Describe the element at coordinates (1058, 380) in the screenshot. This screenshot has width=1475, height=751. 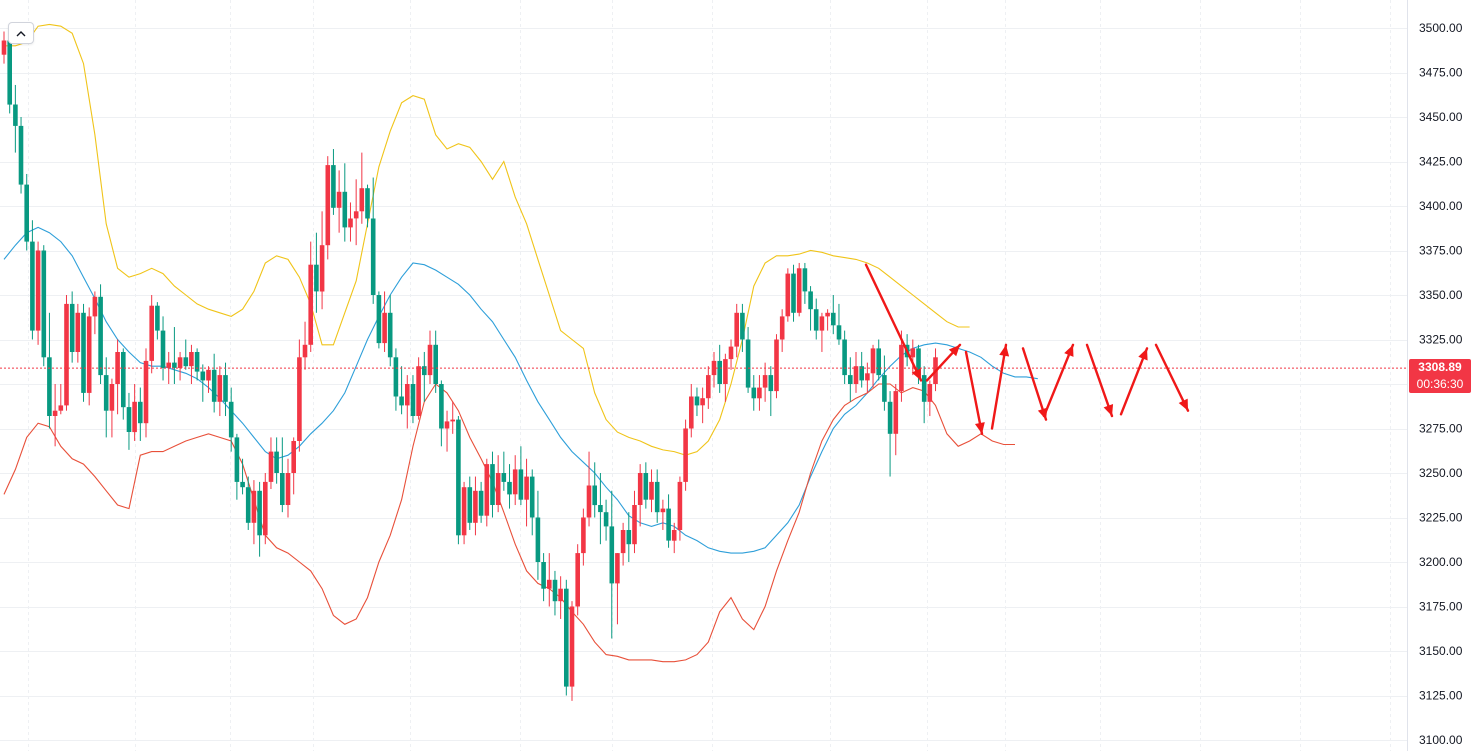
I see `trend-arrow-shaft` at that location.